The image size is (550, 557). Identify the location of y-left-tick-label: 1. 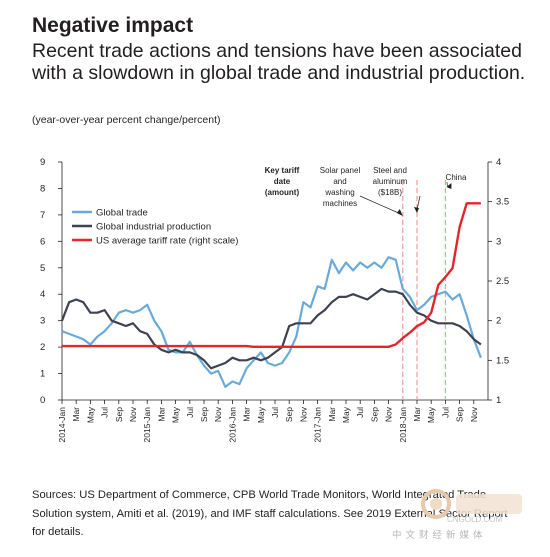
(42, 374).